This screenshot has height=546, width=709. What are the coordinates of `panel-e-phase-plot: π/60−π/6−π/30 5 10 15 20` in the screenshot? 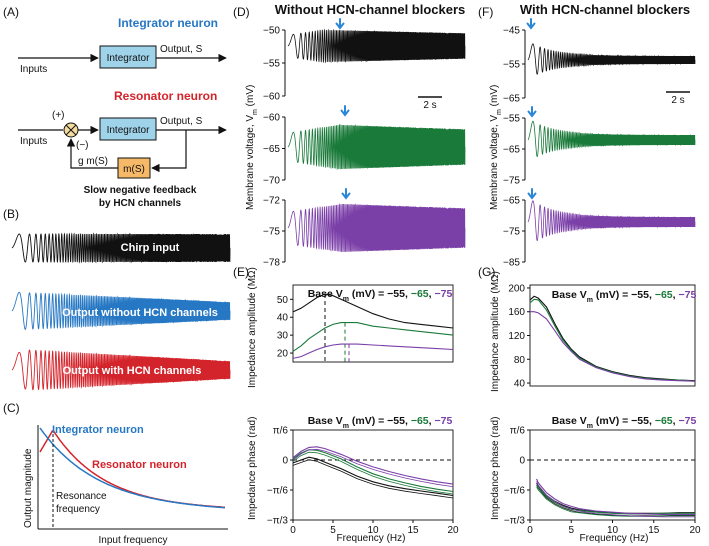 It's located at (363, 481).